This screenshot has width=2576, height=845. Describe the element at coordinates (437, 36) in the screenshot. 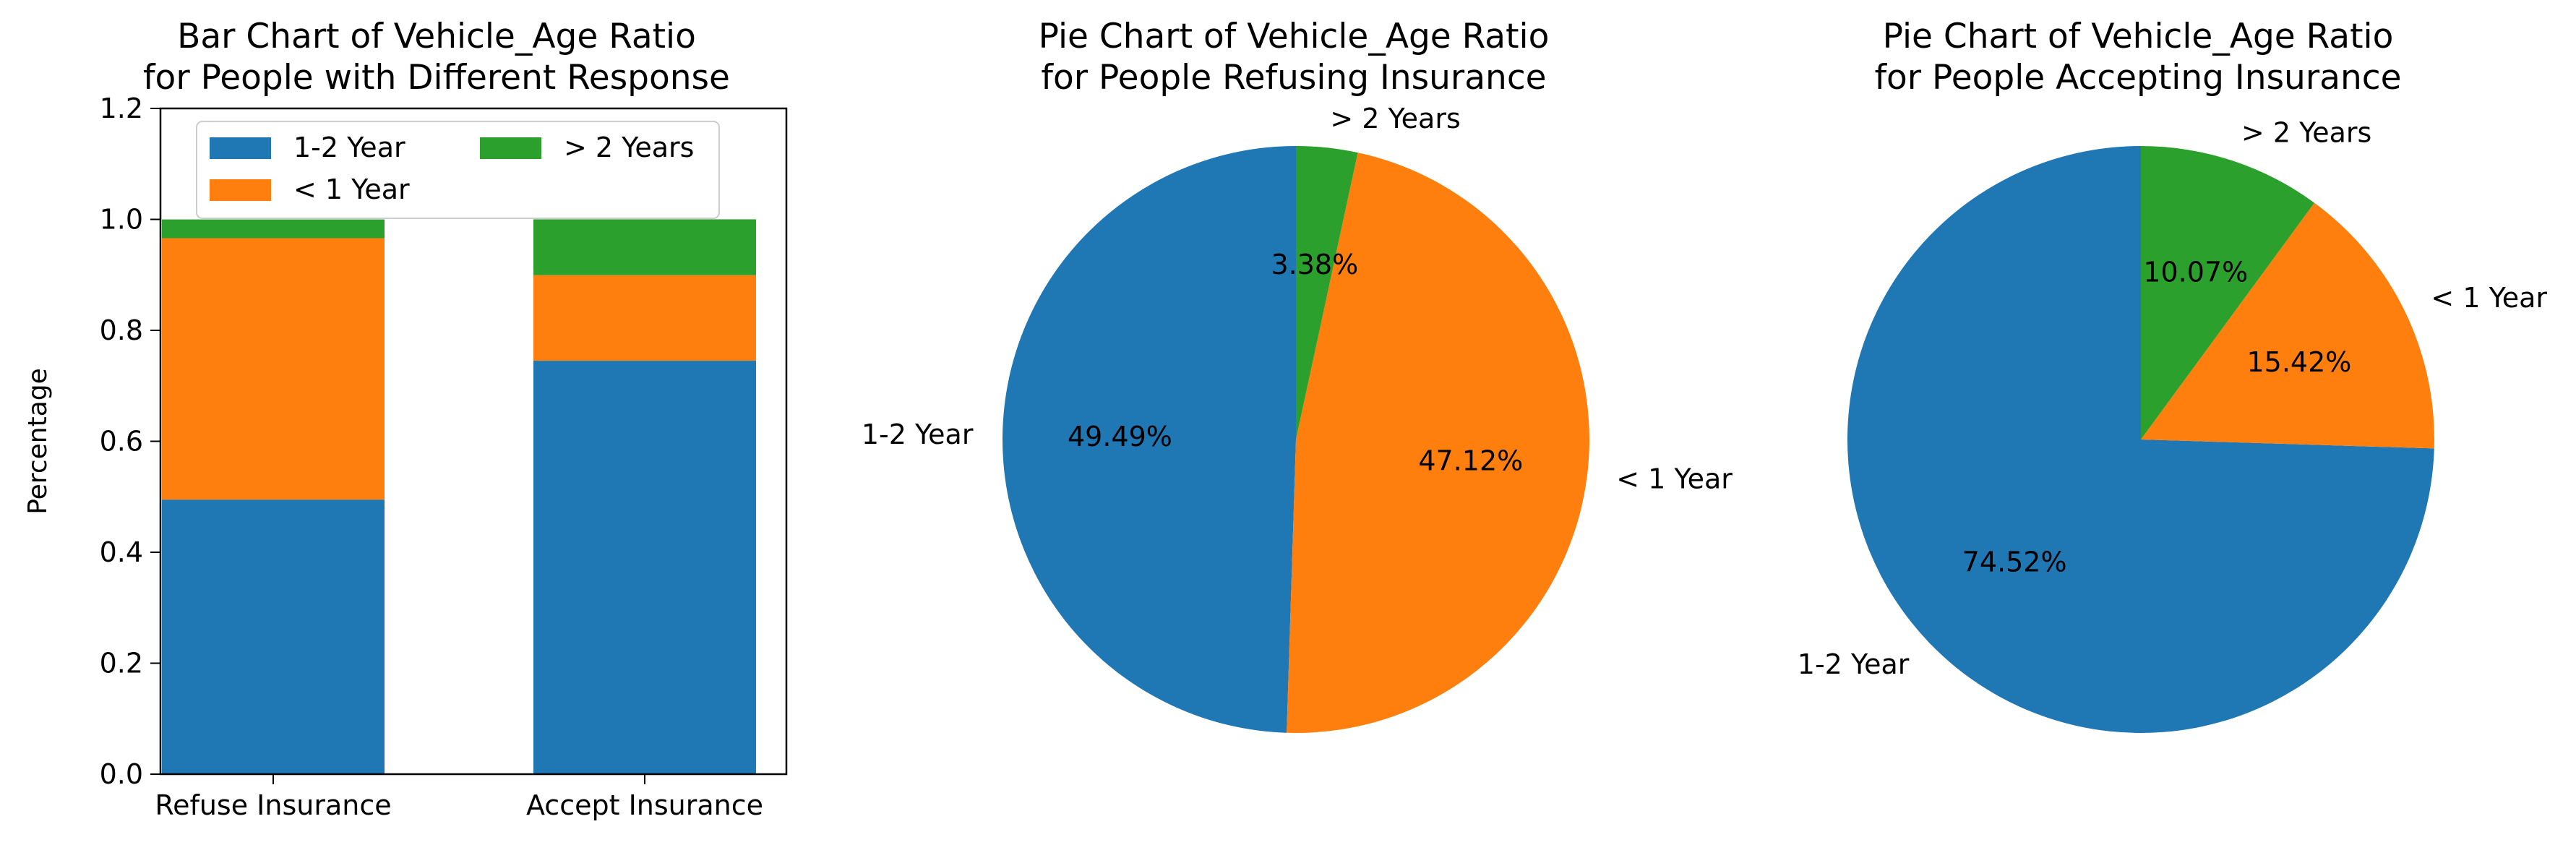

I see `bar-chart-title-line-1: Bar Chart of Vehicle_Age Ratio` at that location.